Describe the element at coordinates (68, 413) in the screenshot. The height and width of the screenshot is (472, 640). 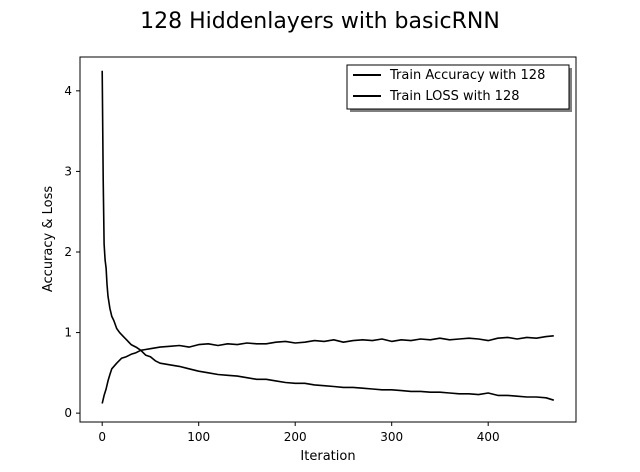
I see `y-tick-label: 0` at that location.